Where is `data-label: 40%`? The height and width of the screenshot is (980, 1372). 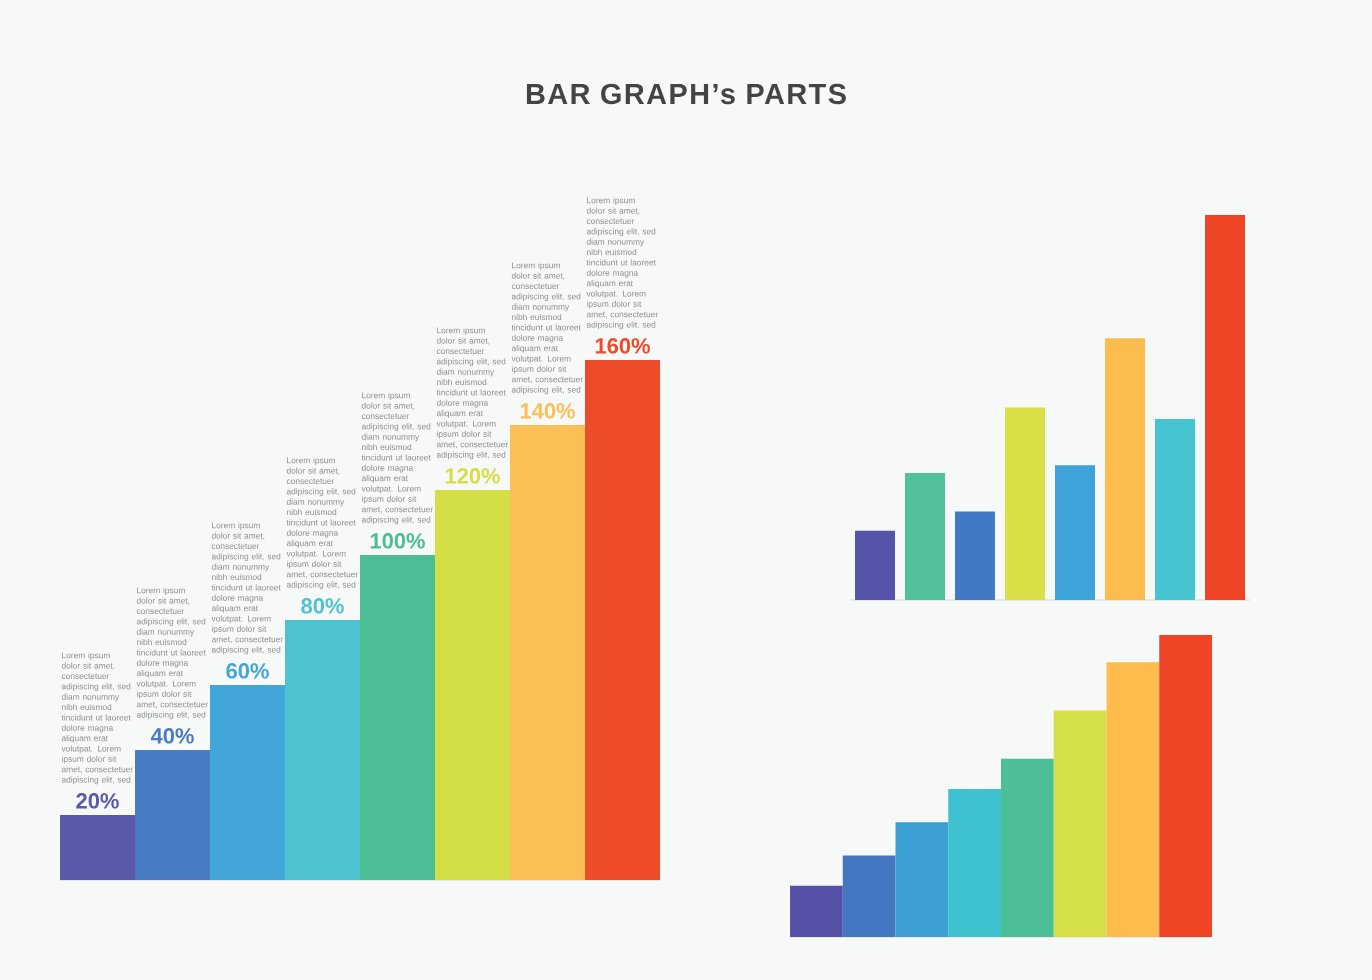
data-label: 40% is located at coordinates (172, 736).